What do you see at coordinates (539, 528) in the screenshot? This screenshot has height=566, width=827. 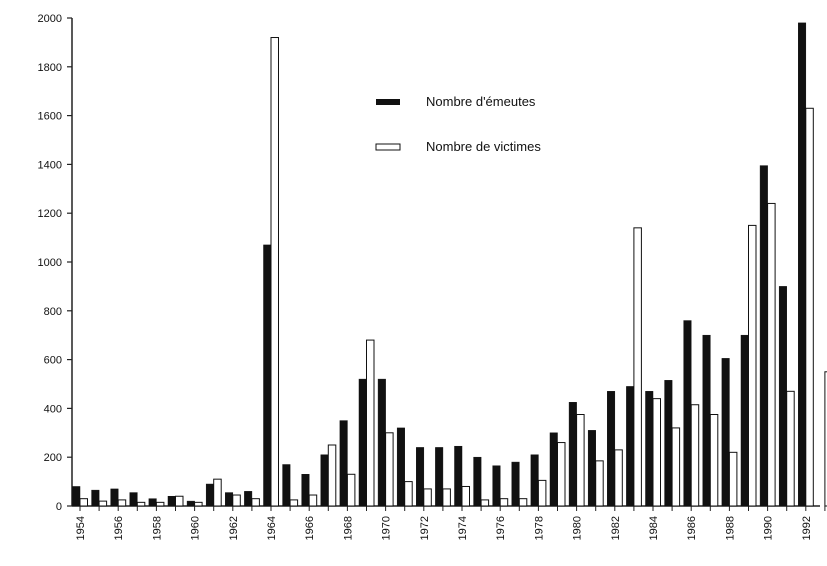 I see `x-tick-label: 1978` at bounding box center [539, 528].